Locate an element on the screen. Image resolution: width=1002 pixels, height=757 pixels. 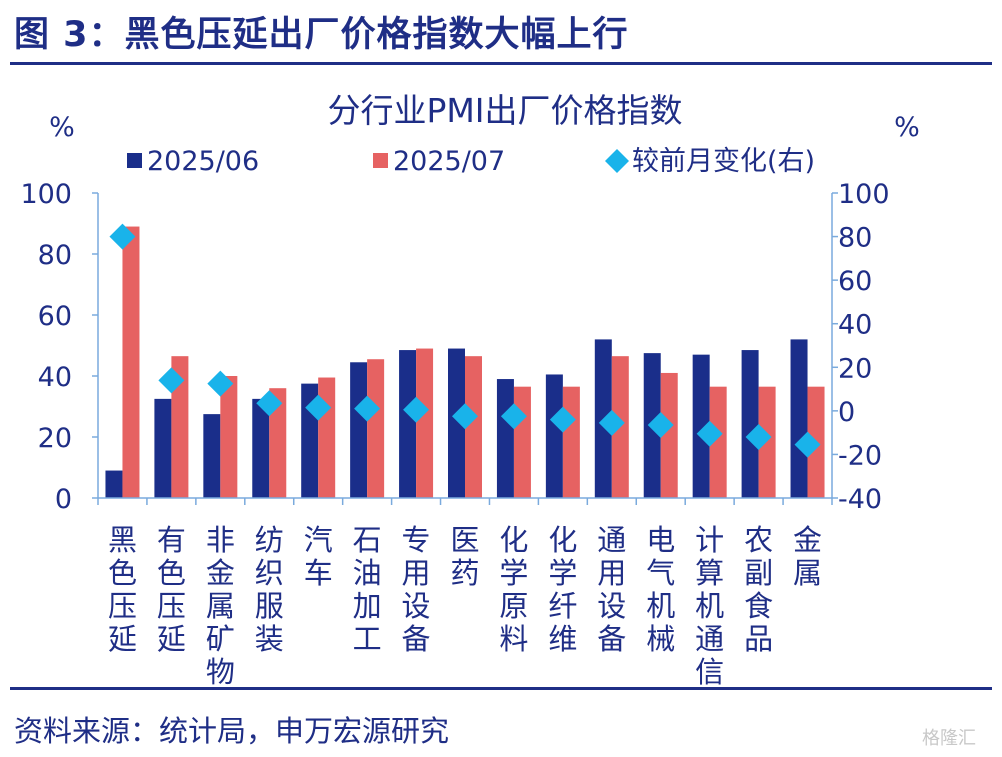
category-label: 化学原料 is located at coordinates (513, 589).